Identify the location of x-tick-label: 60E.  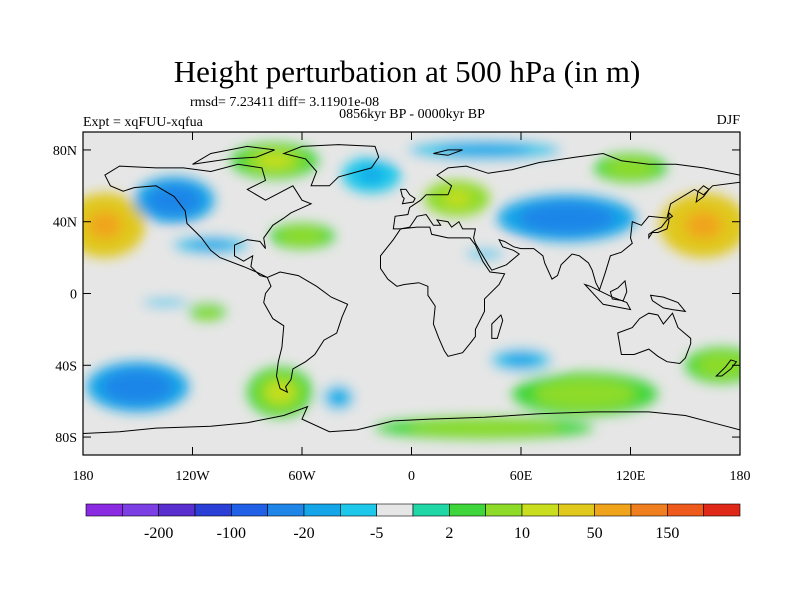
(521, 476).